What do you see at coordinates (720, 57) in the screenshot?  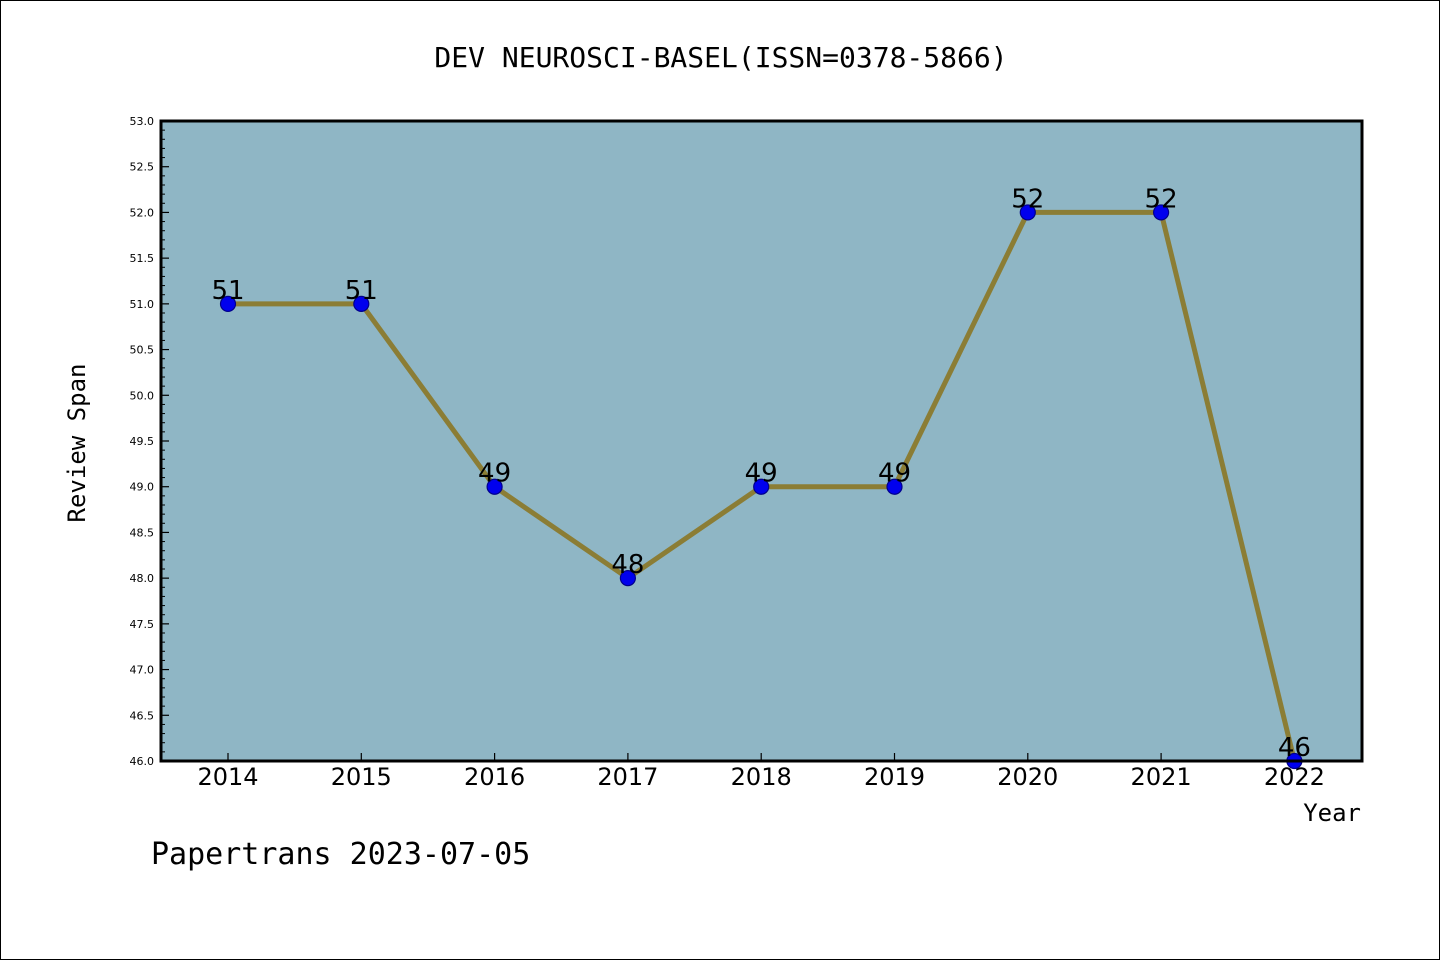 I see `chart-title: DEV NEUROSCI-BASEL(ISSN=0378-5866)` at bounding box center [720, 57].